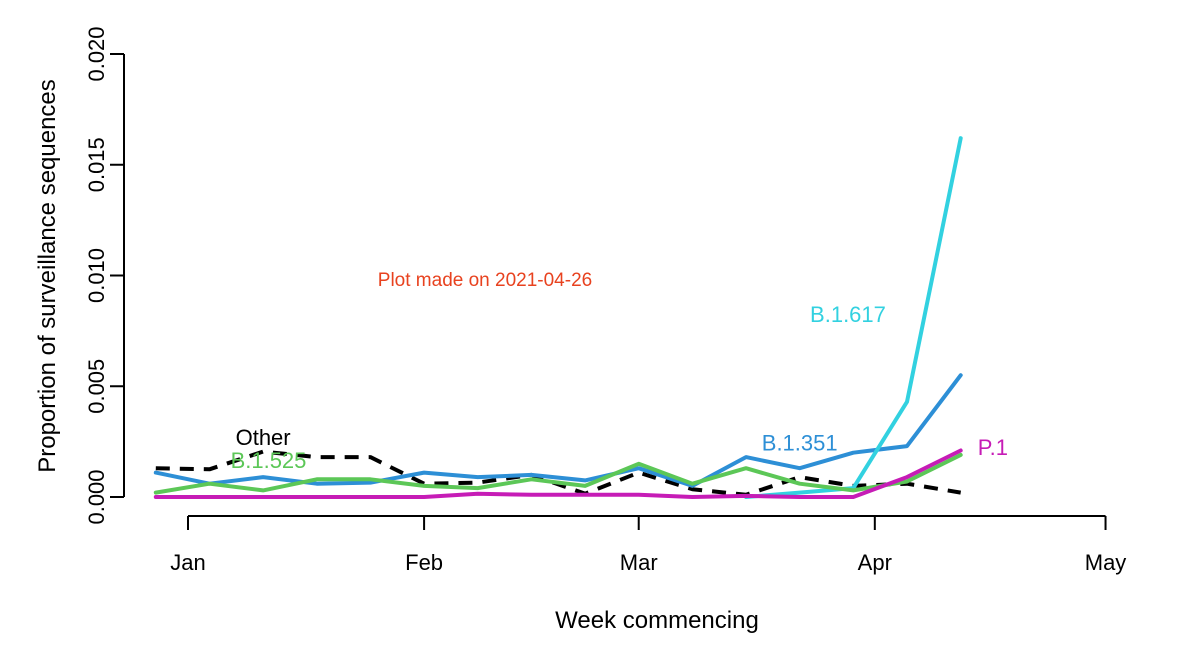 The image size is (1200, 656). I want to click on x-tick-label: Apr, so click(875, 562).